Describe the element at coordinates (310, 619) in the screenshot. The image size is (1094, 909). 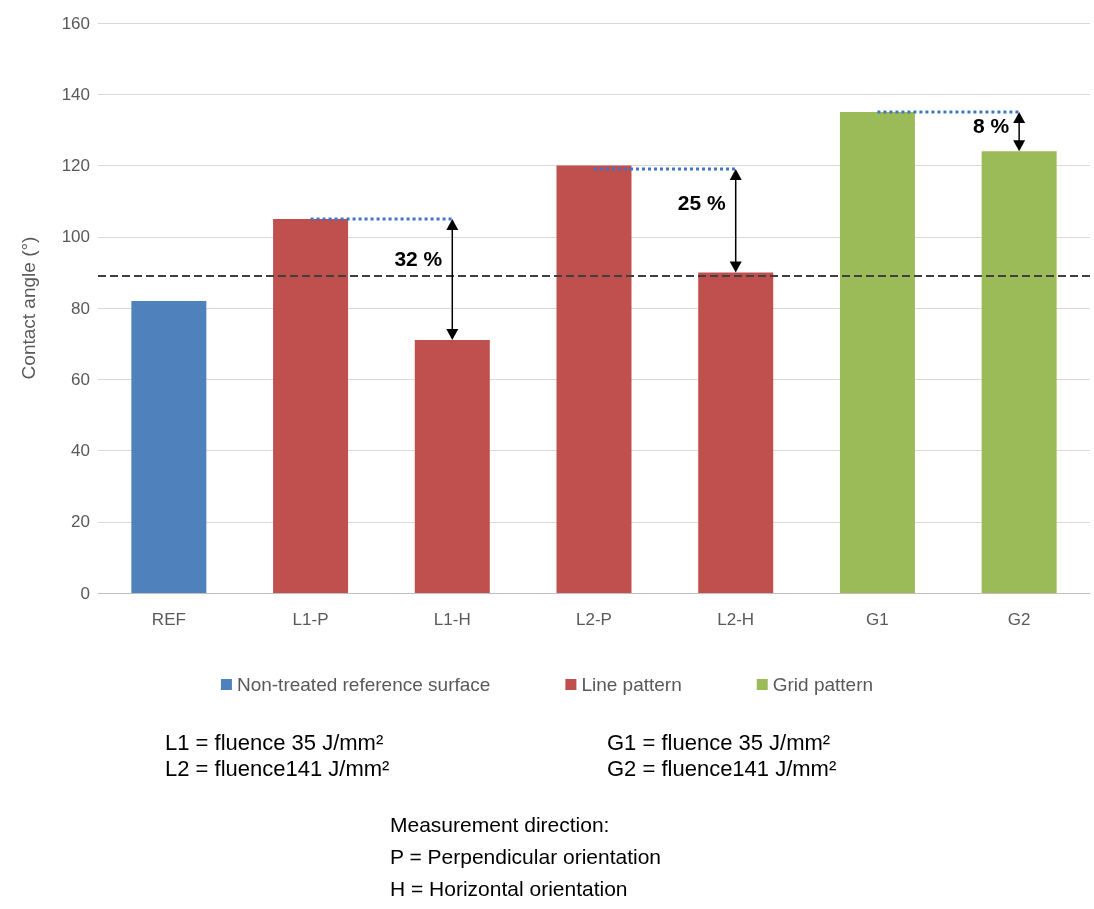
I see `x-tick-label: L1-P` at that location.